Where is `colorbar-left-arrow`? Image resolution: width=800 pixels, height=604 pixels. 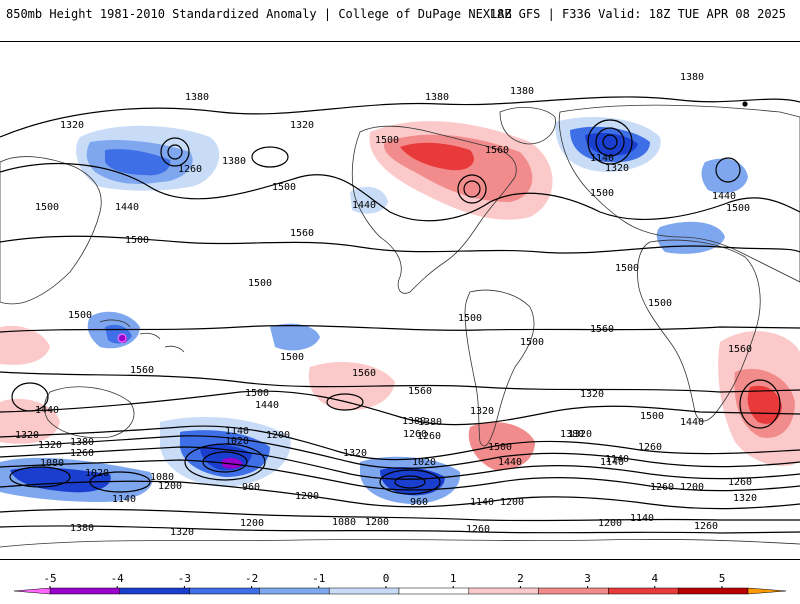
colorbar-left-arrow is located at coordinates (32, 591).